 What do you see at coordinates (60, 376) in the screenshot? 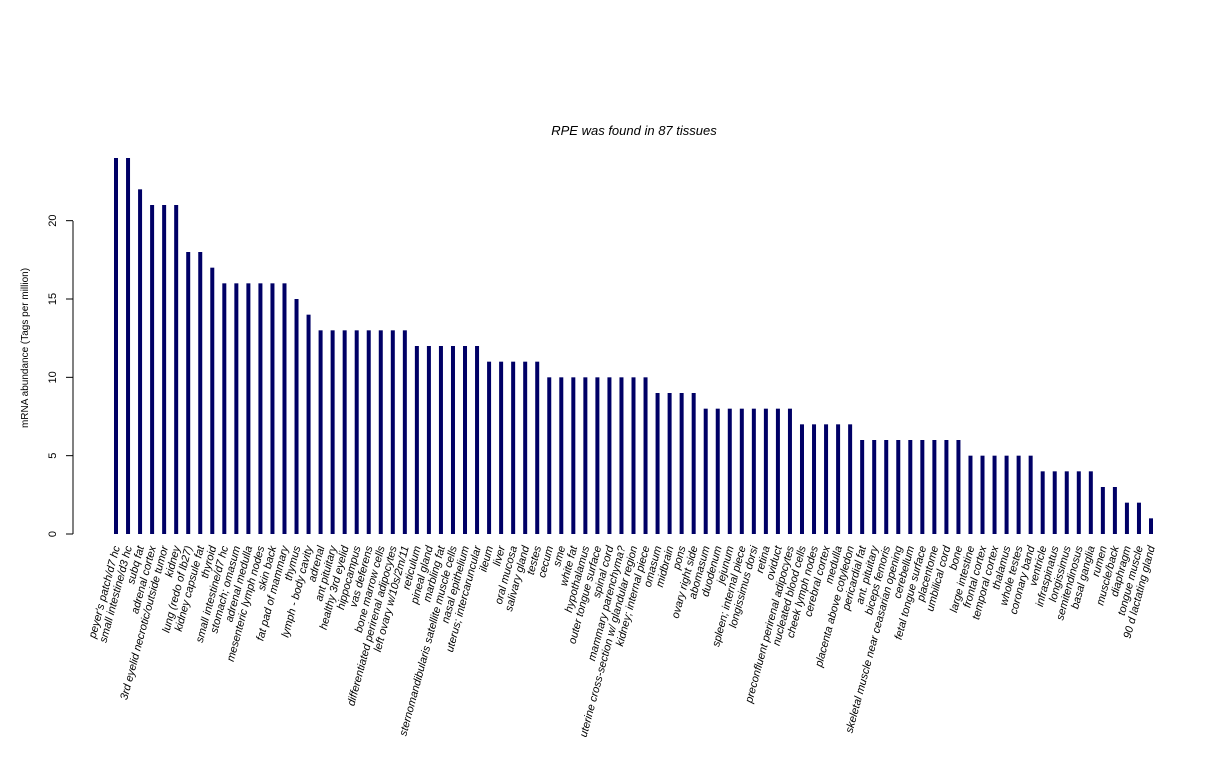
I see `y-axis-ticks: 0 5 10 15 20` at bounding box center [60, 376].